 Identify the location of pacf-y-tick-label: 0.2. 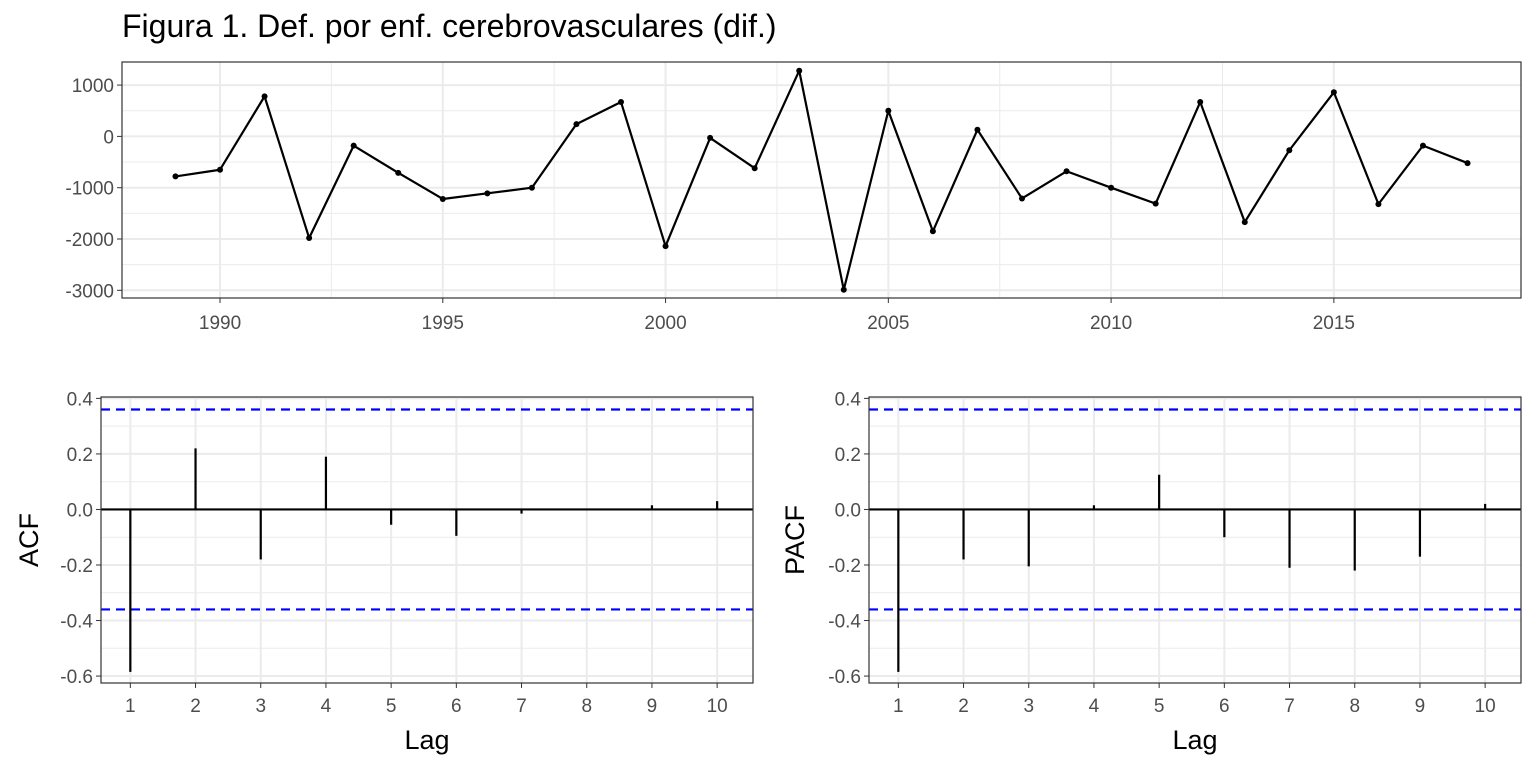
(848, 455).